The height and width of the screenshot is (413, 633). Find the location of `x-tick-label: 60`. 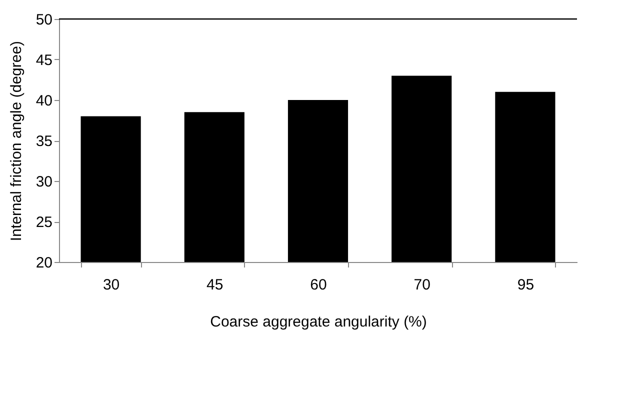

x-tick-label: 60 is located at coordinates (318, 285).